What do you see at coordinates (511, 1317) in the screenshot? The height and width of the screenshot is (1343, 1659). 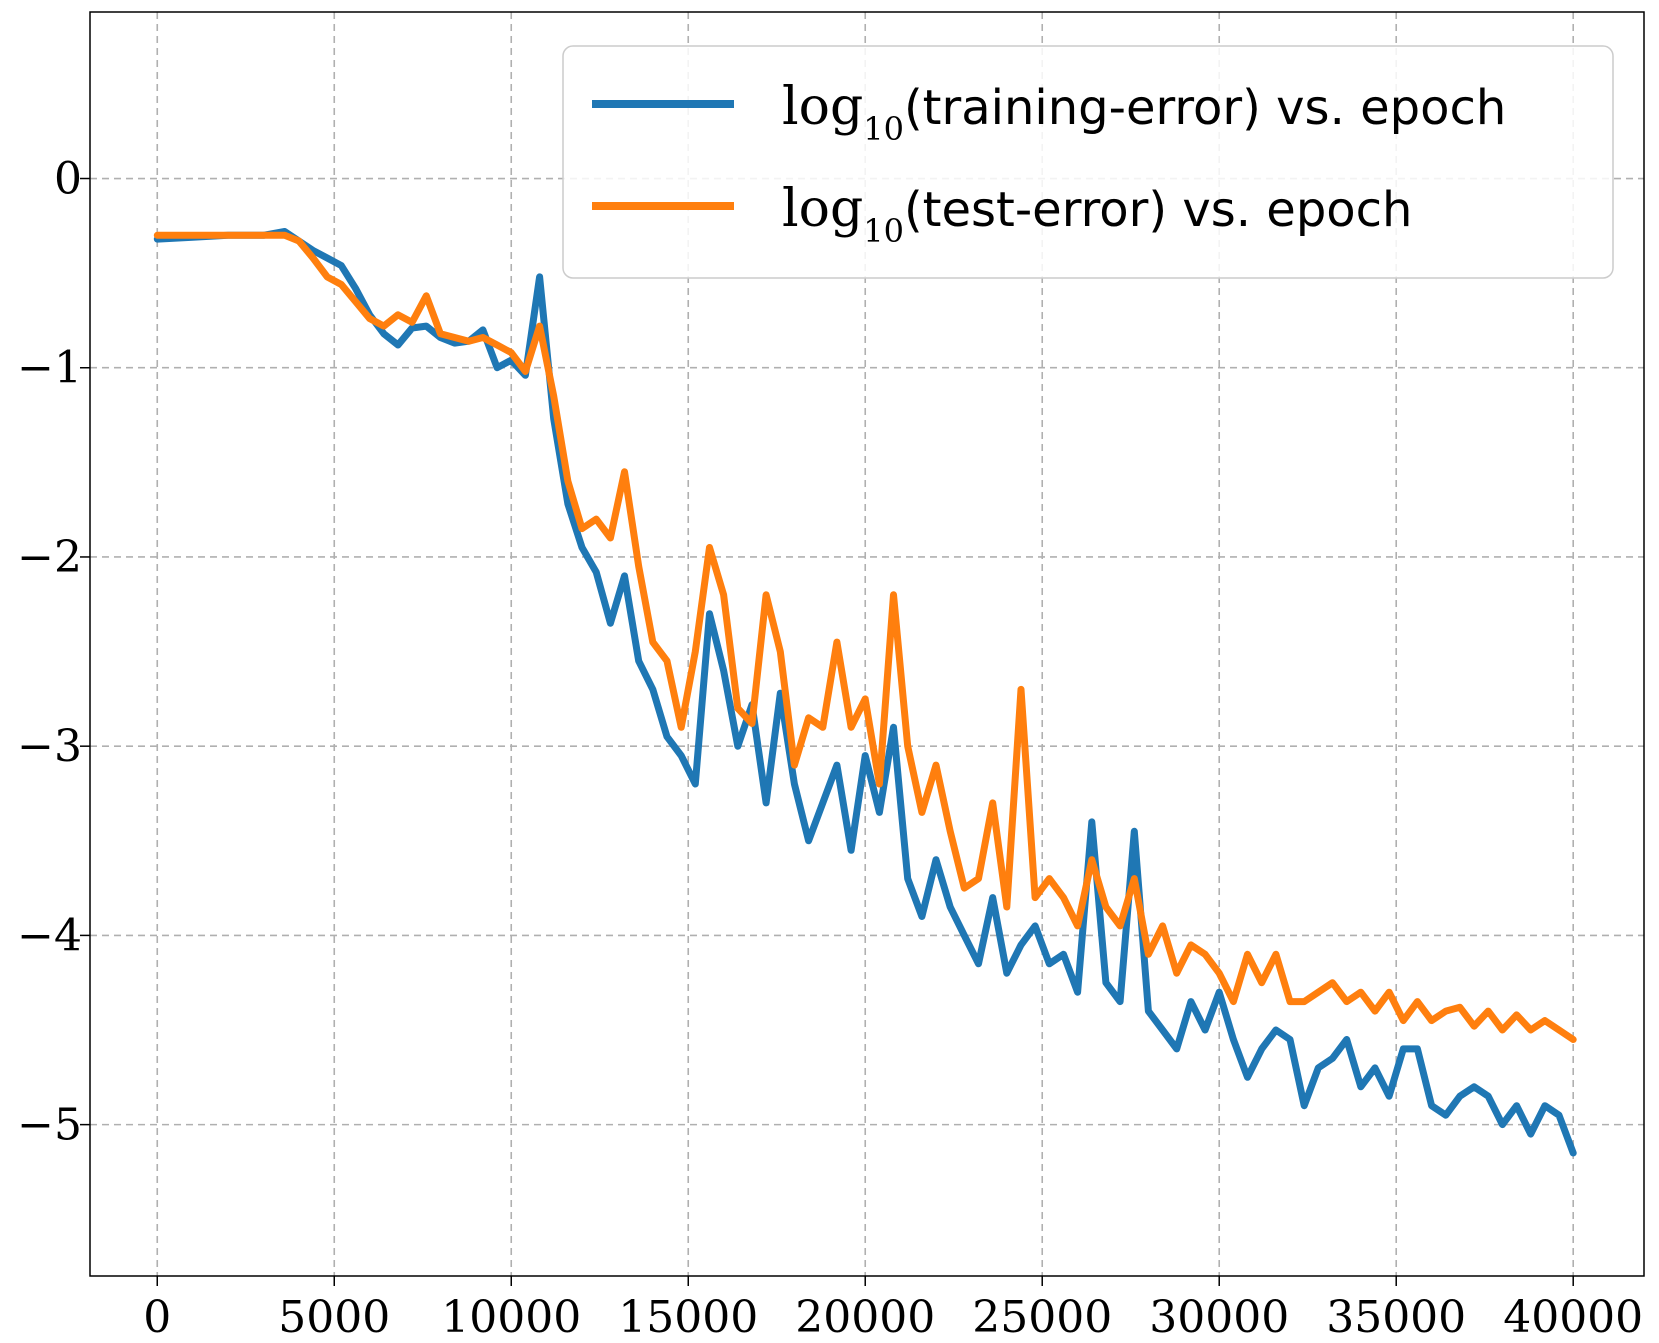 I see `x-tick-label: 10000` at bounding box center [511, 1317].